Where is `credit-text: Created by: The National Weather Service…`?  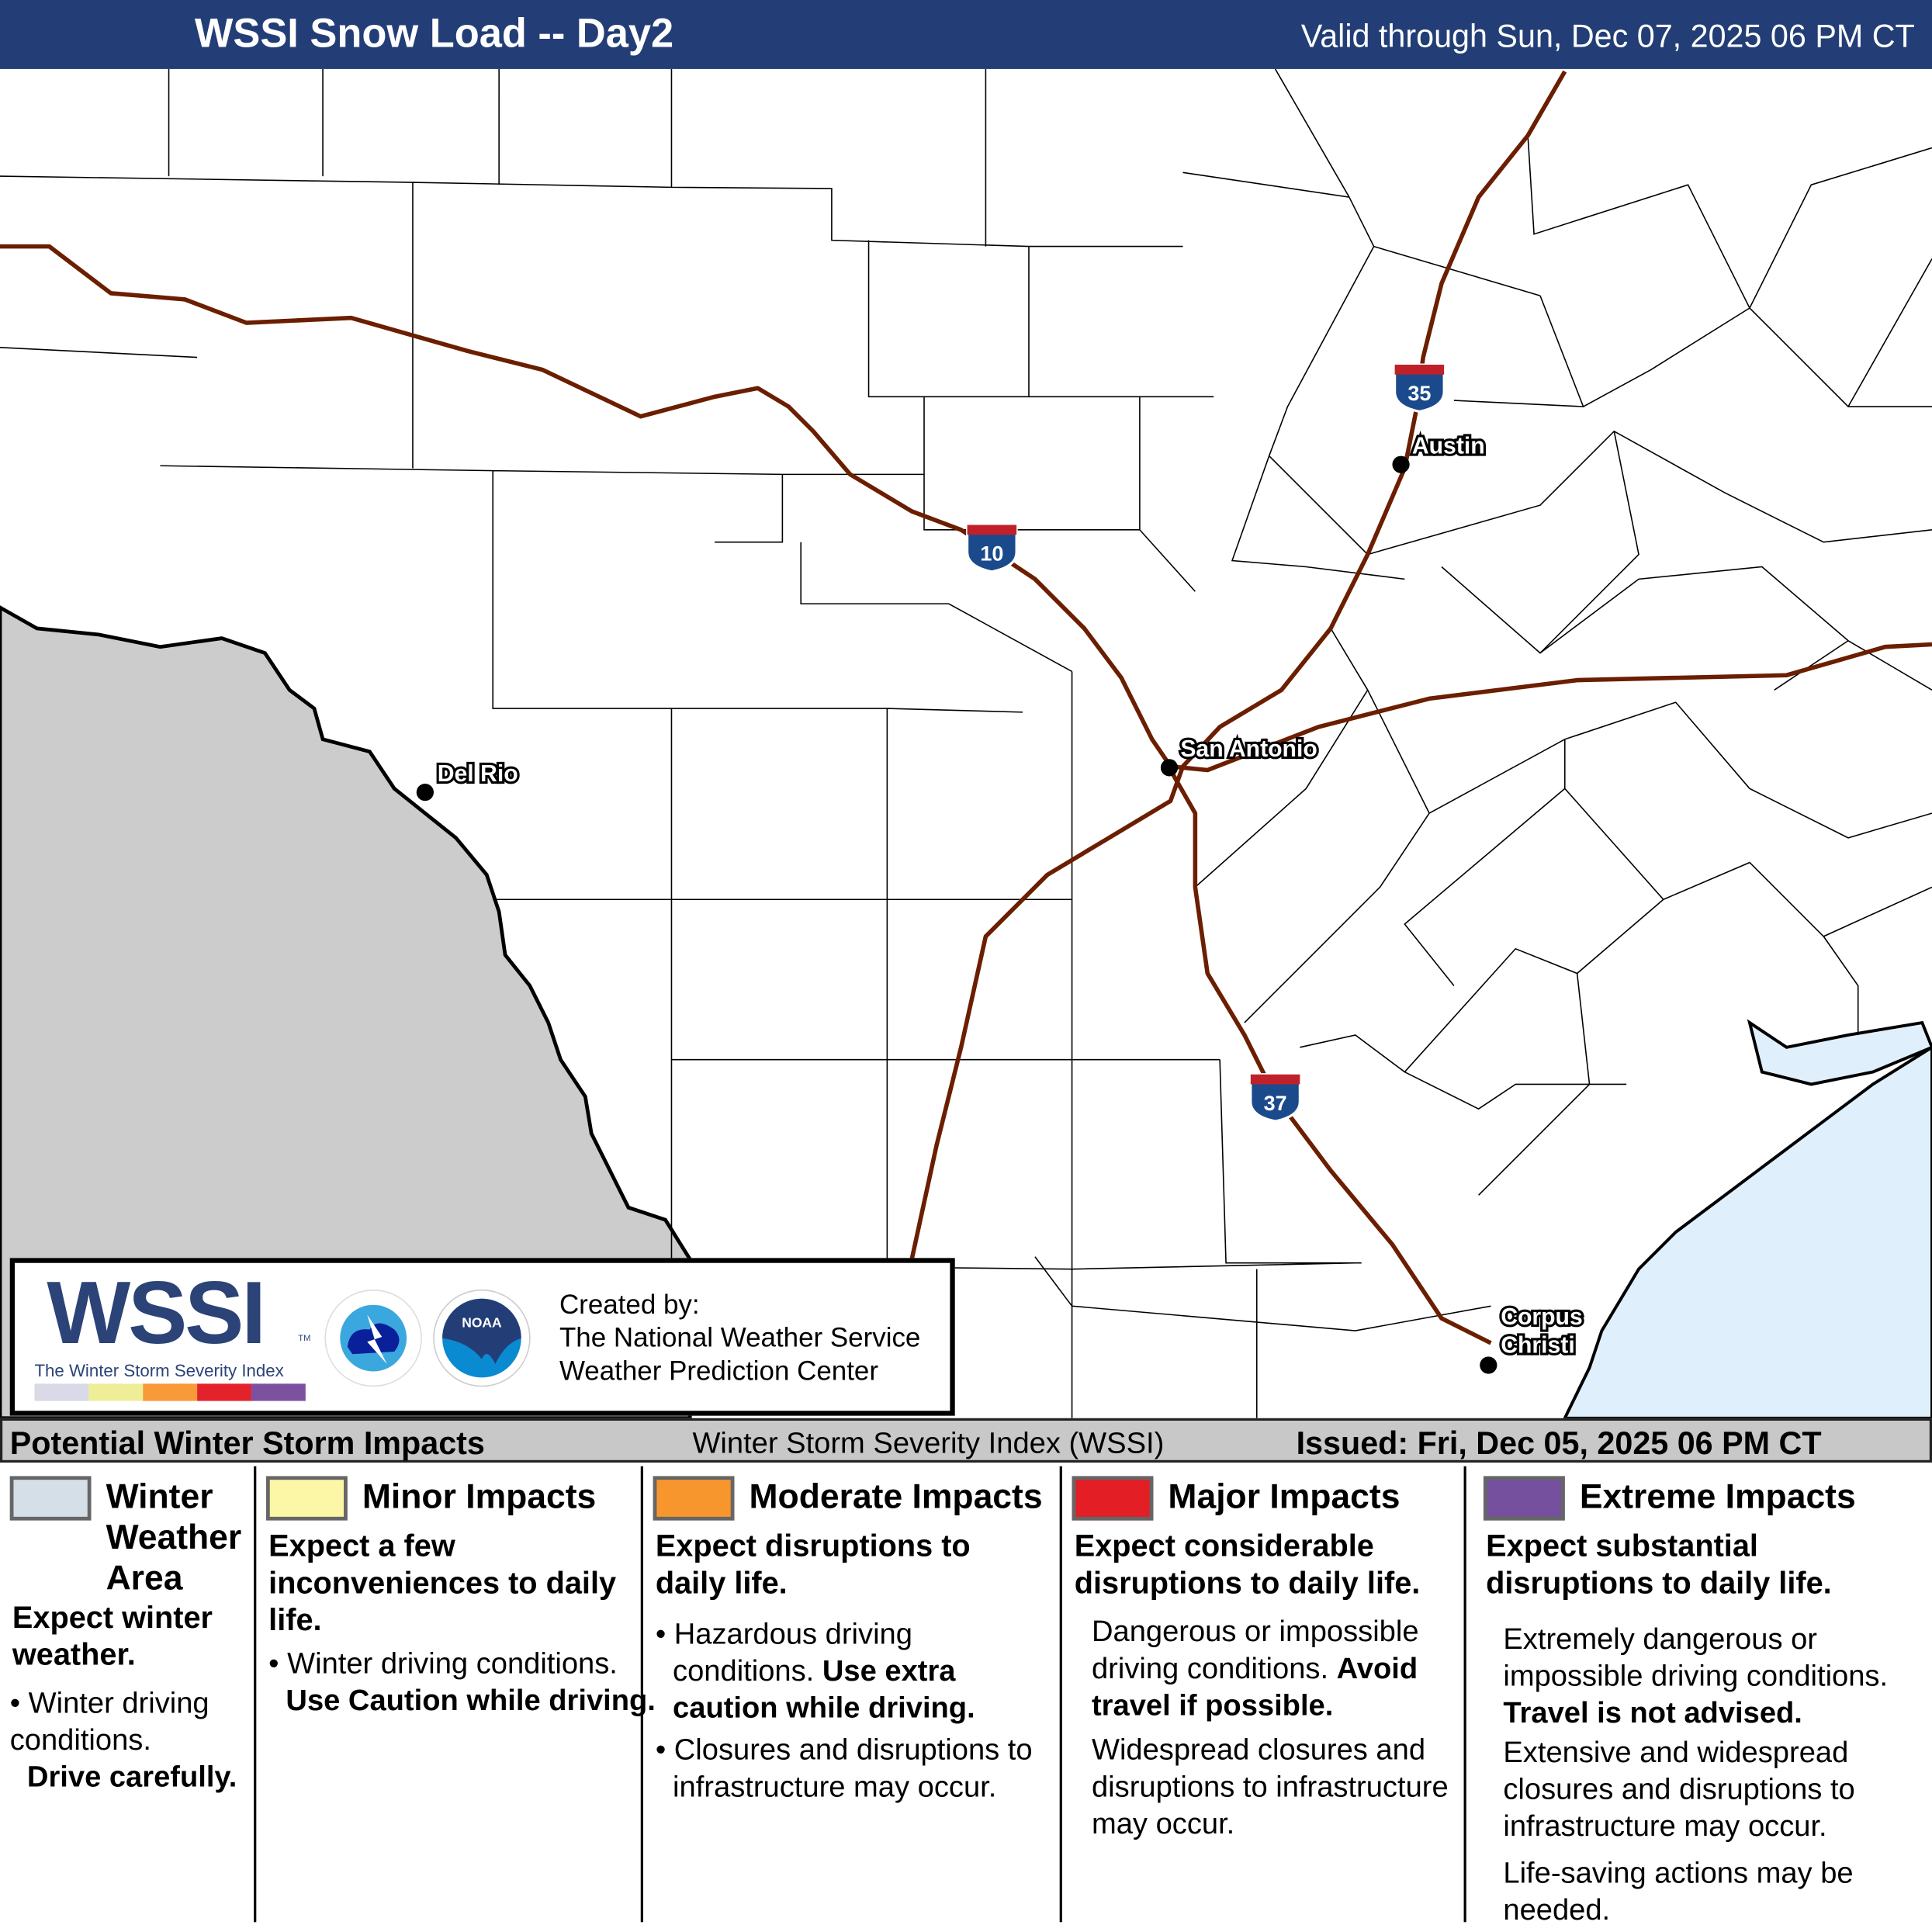 credit-text: Created by: The National Weather Service… is located at coordinates (739, 1337).